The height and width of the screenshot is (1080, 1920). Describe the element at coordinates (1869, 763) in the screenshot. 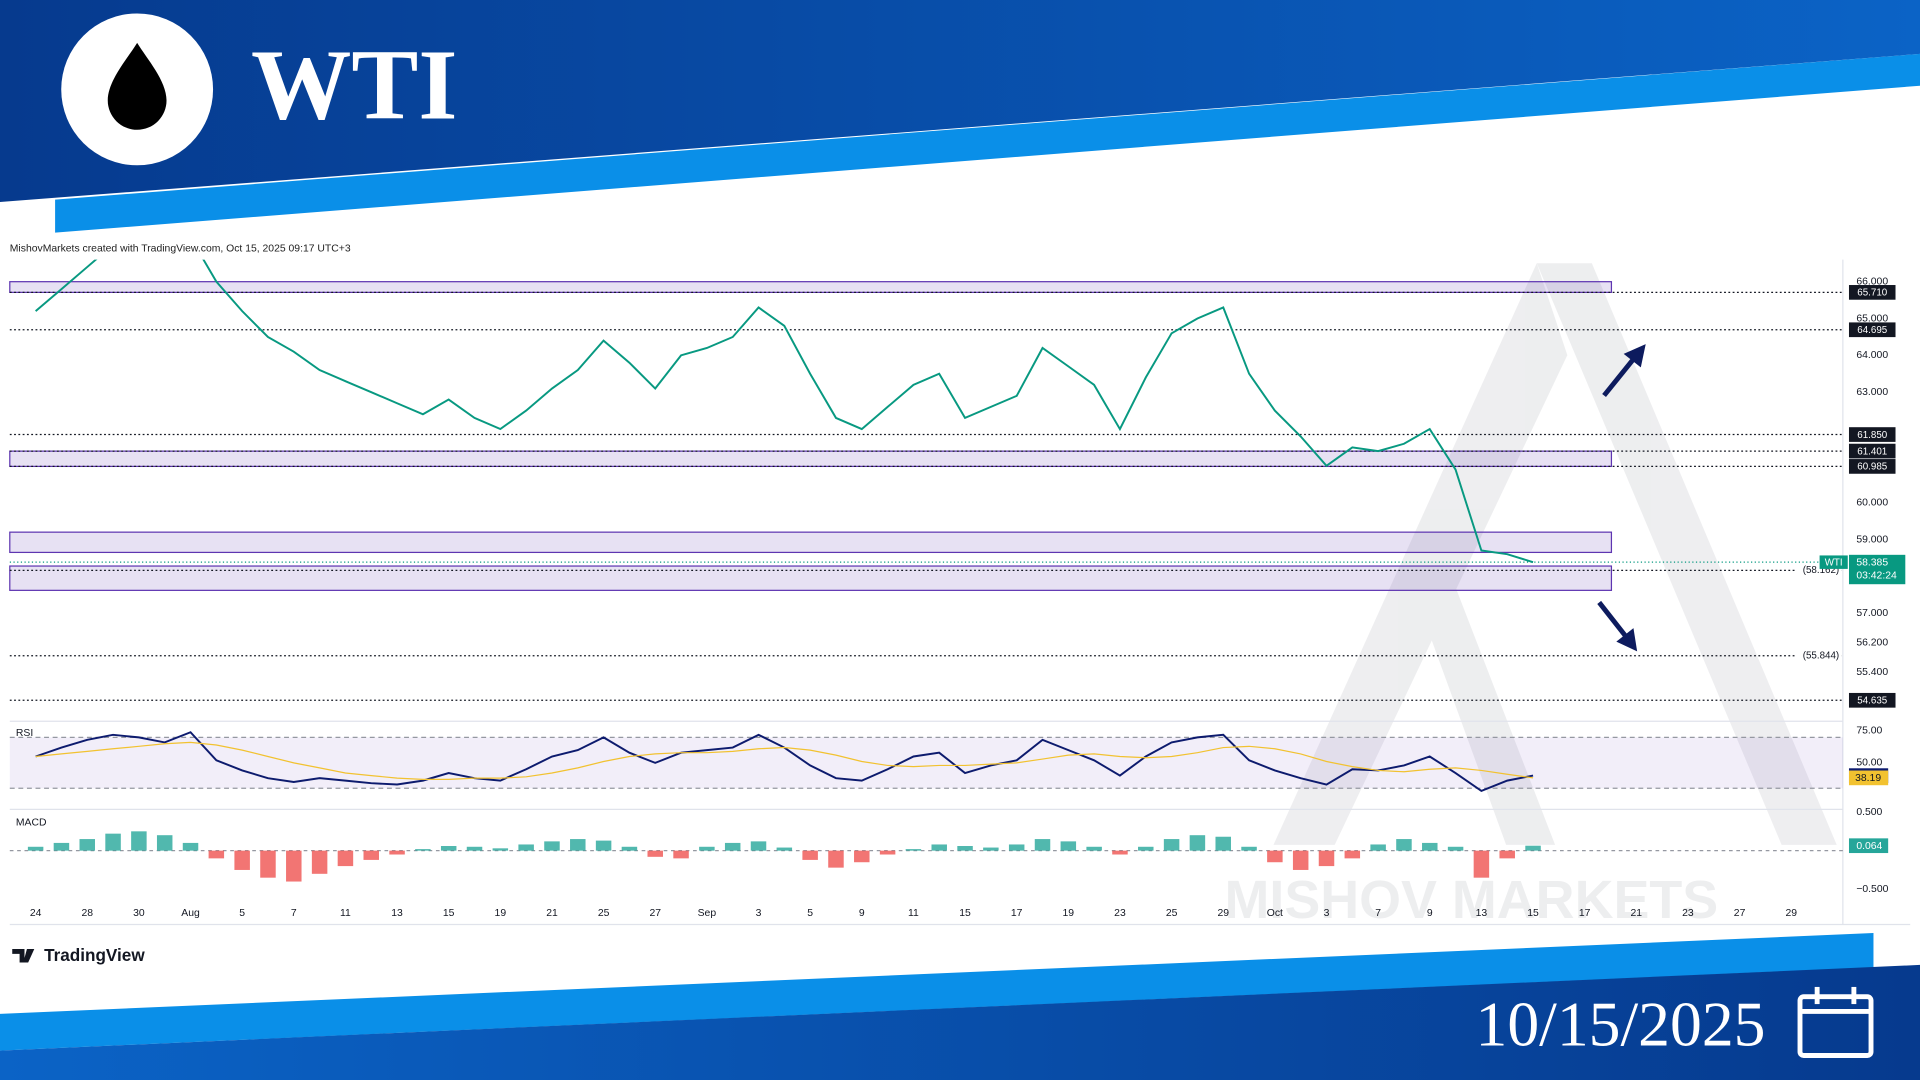

I see `y-tick-label: 50.00` at that location.